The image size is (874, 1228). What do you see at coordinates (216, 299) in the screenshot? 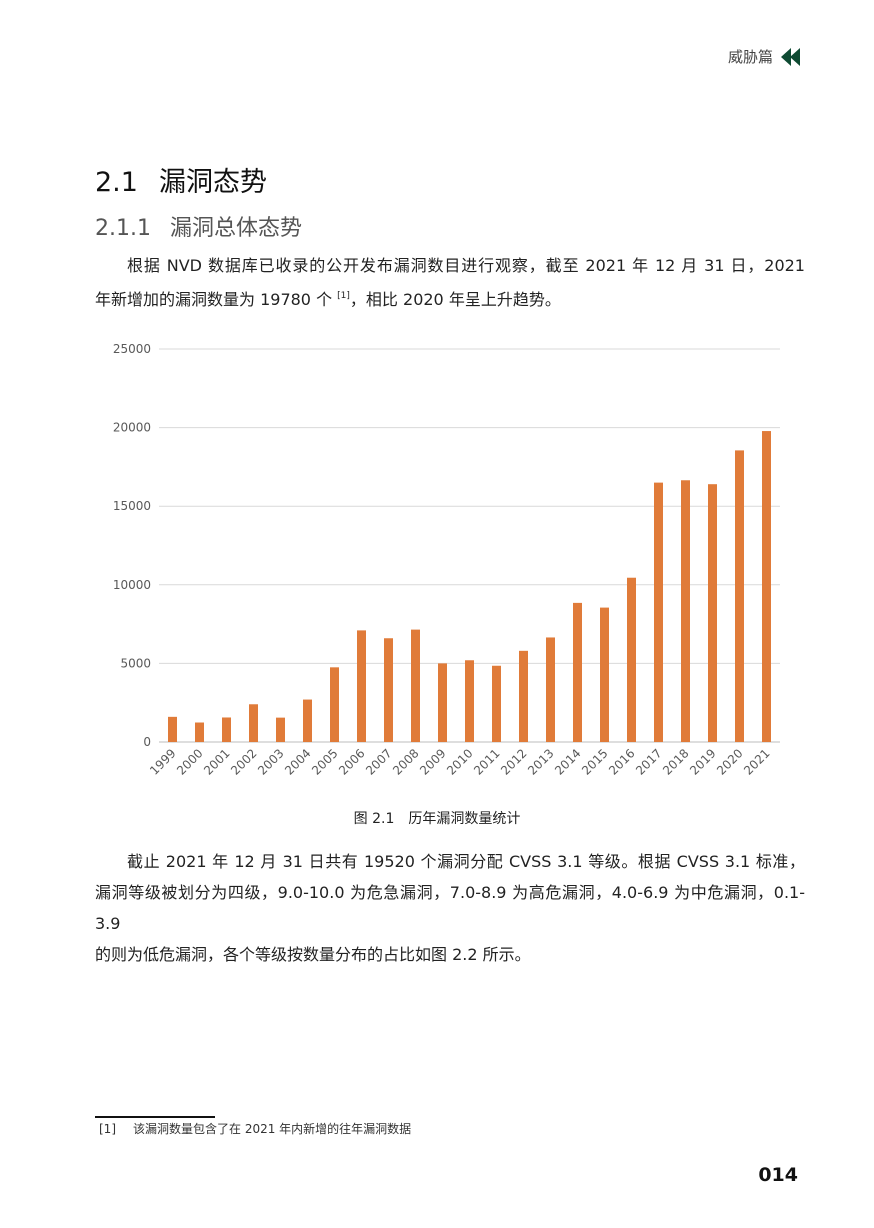
I see `intro-line-2-text: 年新增加的漏洞数量为 19780 个` at bounding box center [216, 299].